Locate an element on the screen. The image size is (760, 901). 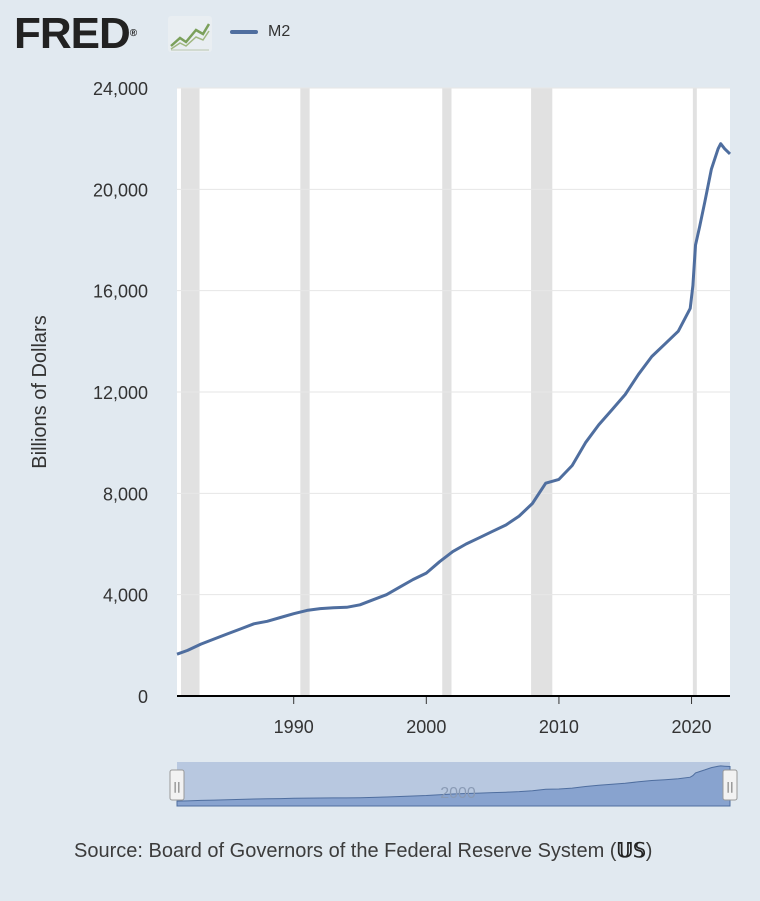
fred-logo-text: FRED is located at coordinates (72, 33).